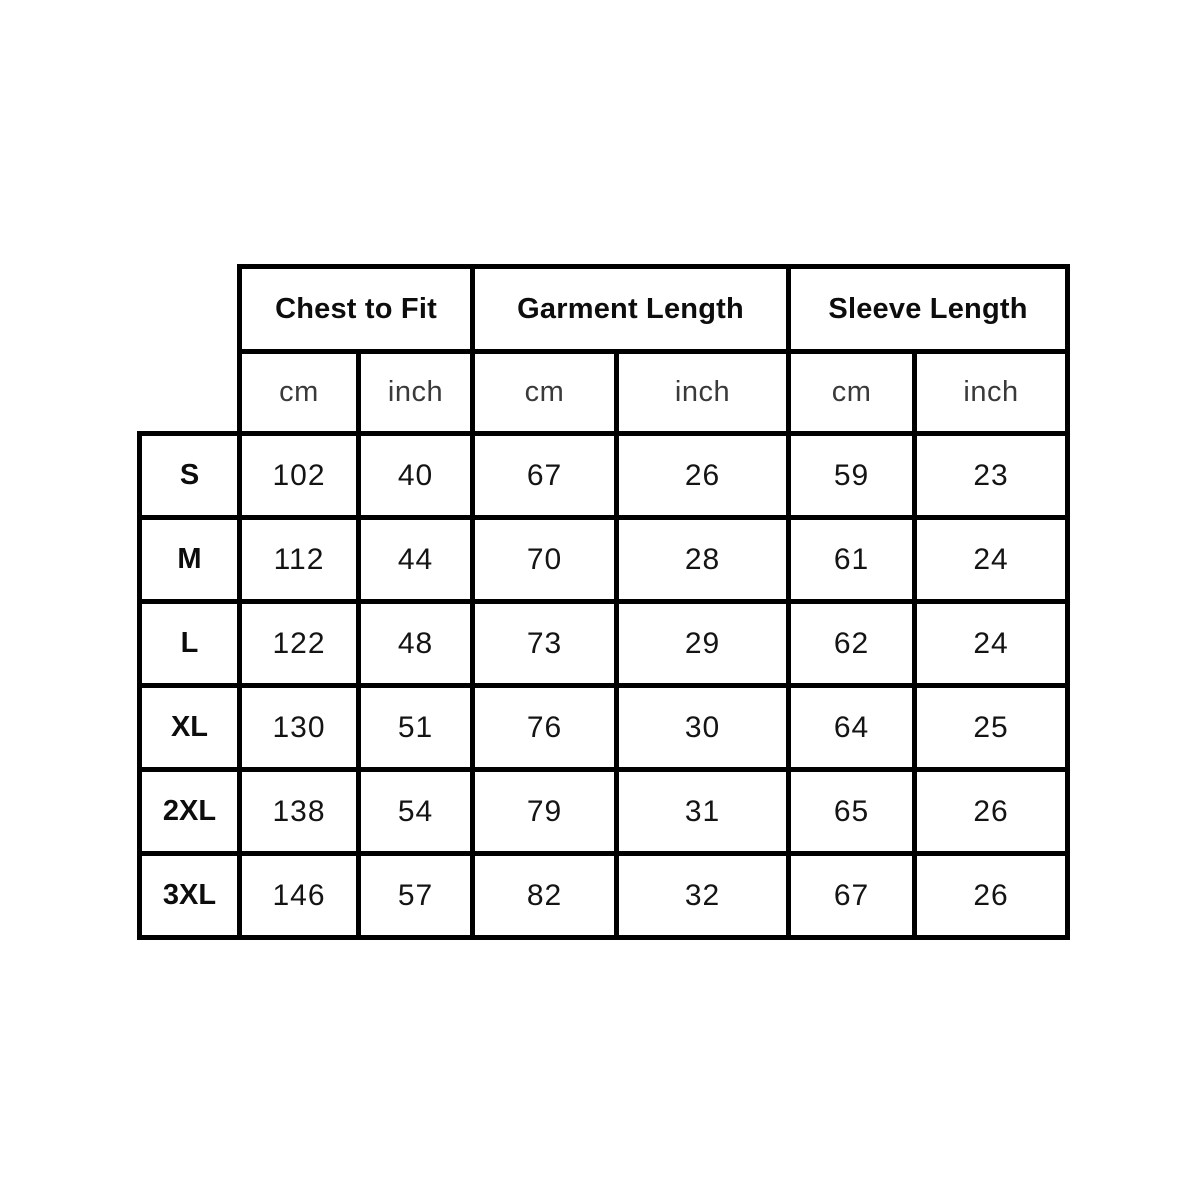 The width and height of the screenshot is (1200, 1200). Describe the element at coordinates (189, 811) in the screenshot. I see `size-label: 2XL` at that location.